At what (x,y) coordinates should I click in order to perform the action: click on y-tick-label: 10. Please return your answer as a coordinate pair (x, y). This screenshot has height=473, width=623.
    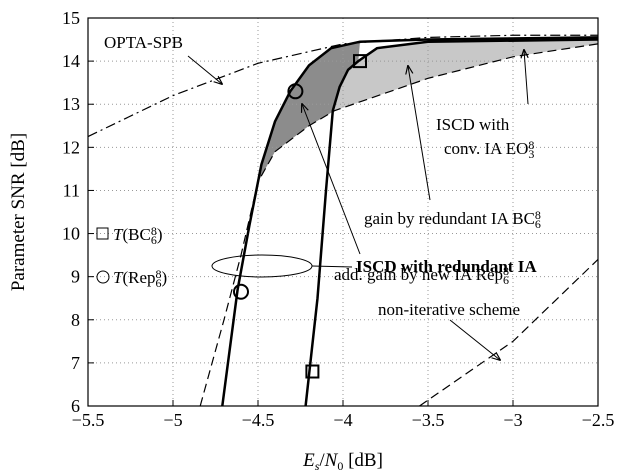
    Looking at the image, I should click on (71, 234).